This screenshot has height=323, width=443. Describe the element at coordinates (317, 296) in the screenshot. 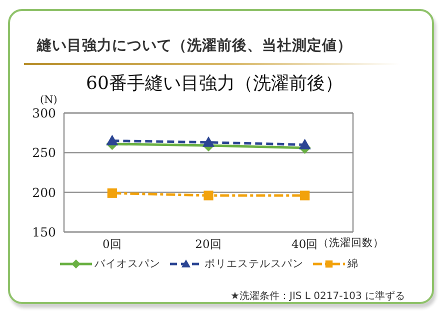

I see `text: ★洗濯条件：JIS L 0217-103 に準ずる` at that location.